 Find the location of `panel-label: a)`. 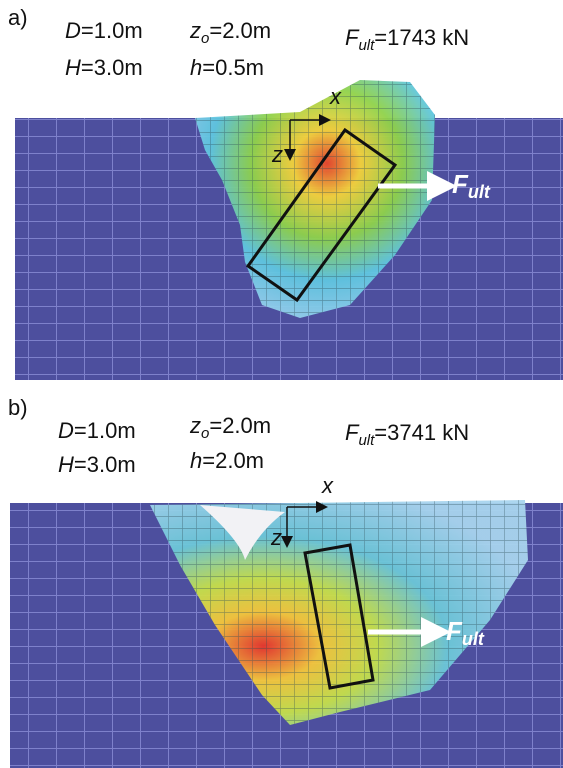

panel-label: a) is located at coordinates (18, 17).